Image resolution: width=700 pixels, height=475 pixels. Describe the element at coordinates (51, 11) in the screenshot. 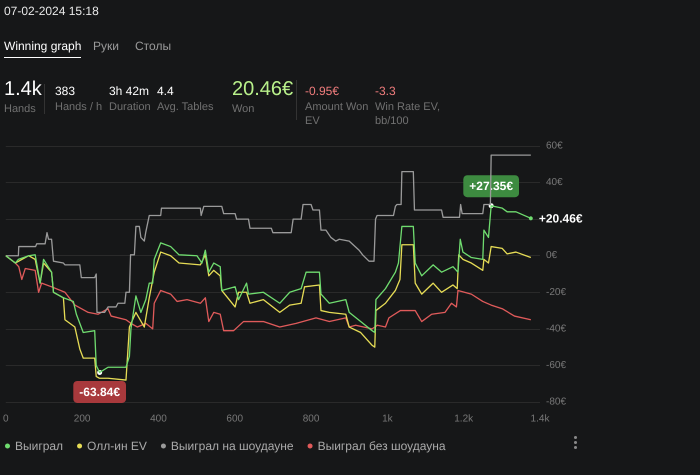

I see `text: 07-02-2024 15:18` at that location.